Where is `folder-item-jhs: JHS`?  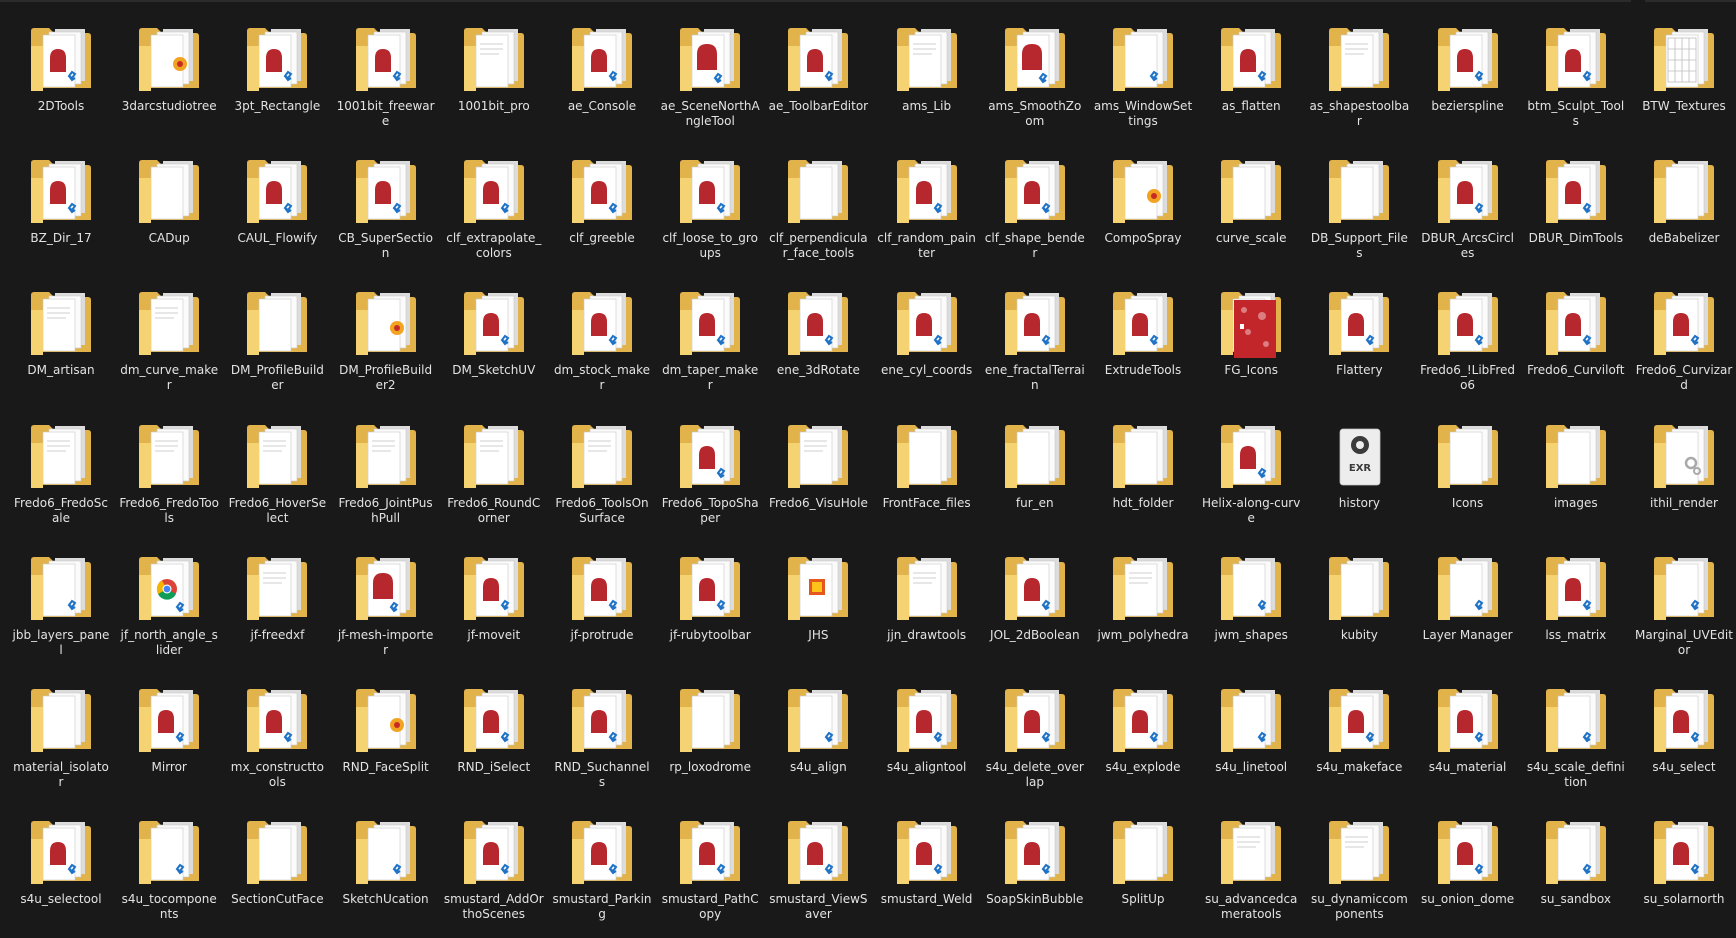
folder-item-jhs: JHS is located at coordinates (818, 593).